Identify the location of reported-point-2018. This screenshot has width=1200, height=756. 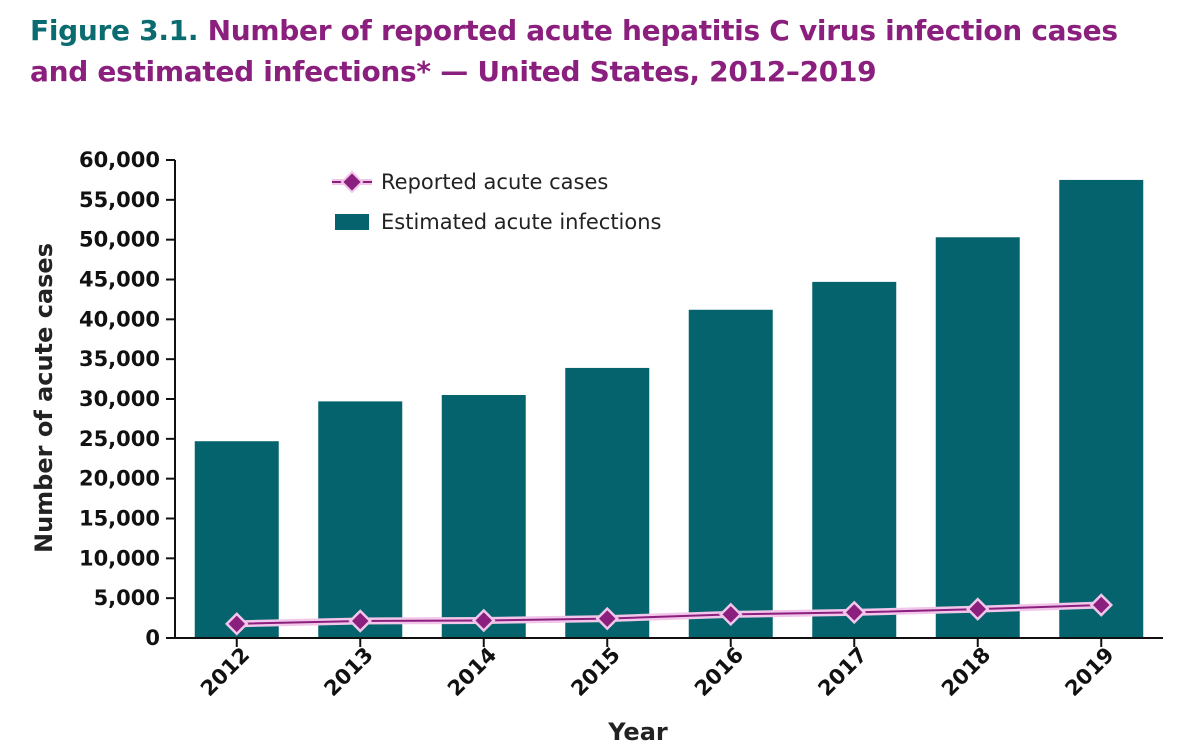
(977, 609).